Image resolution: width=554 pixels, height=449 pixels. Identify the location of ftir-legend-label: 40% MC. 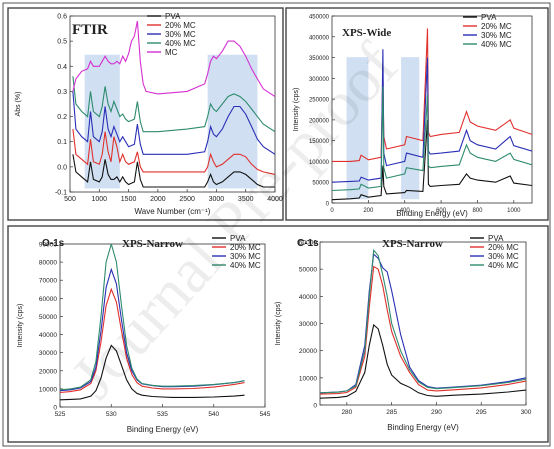
(180, 43).